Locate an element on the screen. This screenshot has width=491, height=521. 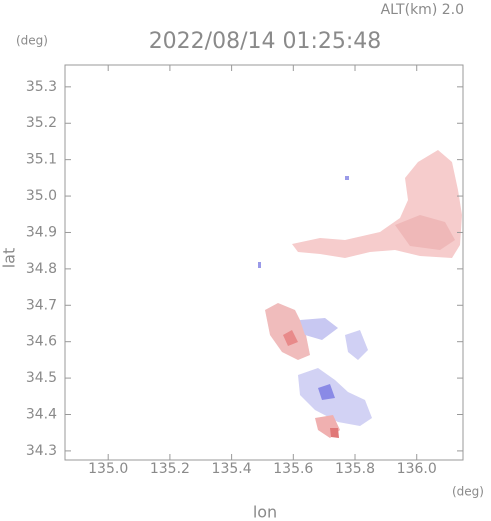
y-unit: (deg) is located at coordinates (32, 41).